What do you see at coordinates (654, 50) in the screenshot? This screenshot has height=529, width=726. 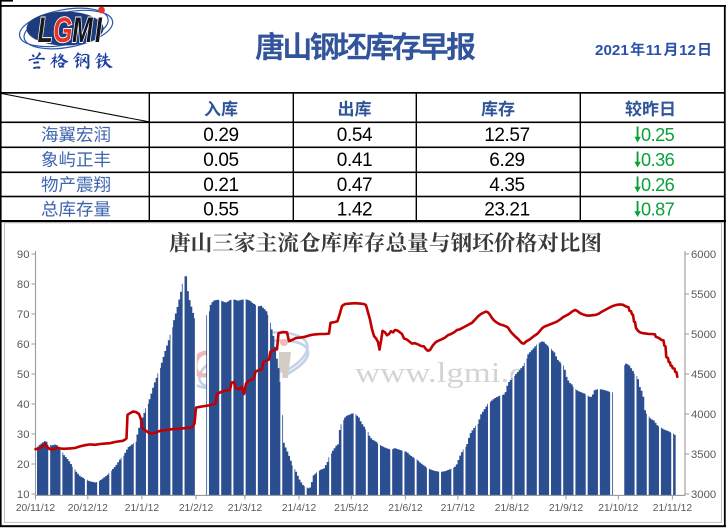 I see `svg-text: 11` at bounding box center [654, 50].